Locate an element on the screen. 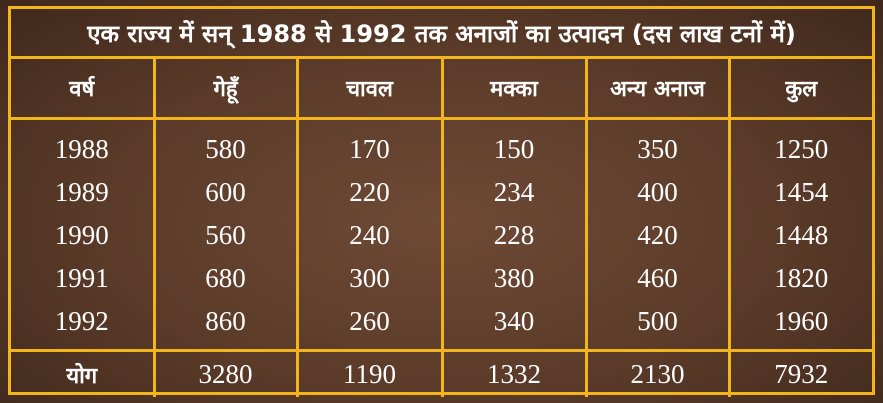 The width and height of the screenshot is (883, 403). cell-other-grains: 500 is located at coordinates (658, 325).